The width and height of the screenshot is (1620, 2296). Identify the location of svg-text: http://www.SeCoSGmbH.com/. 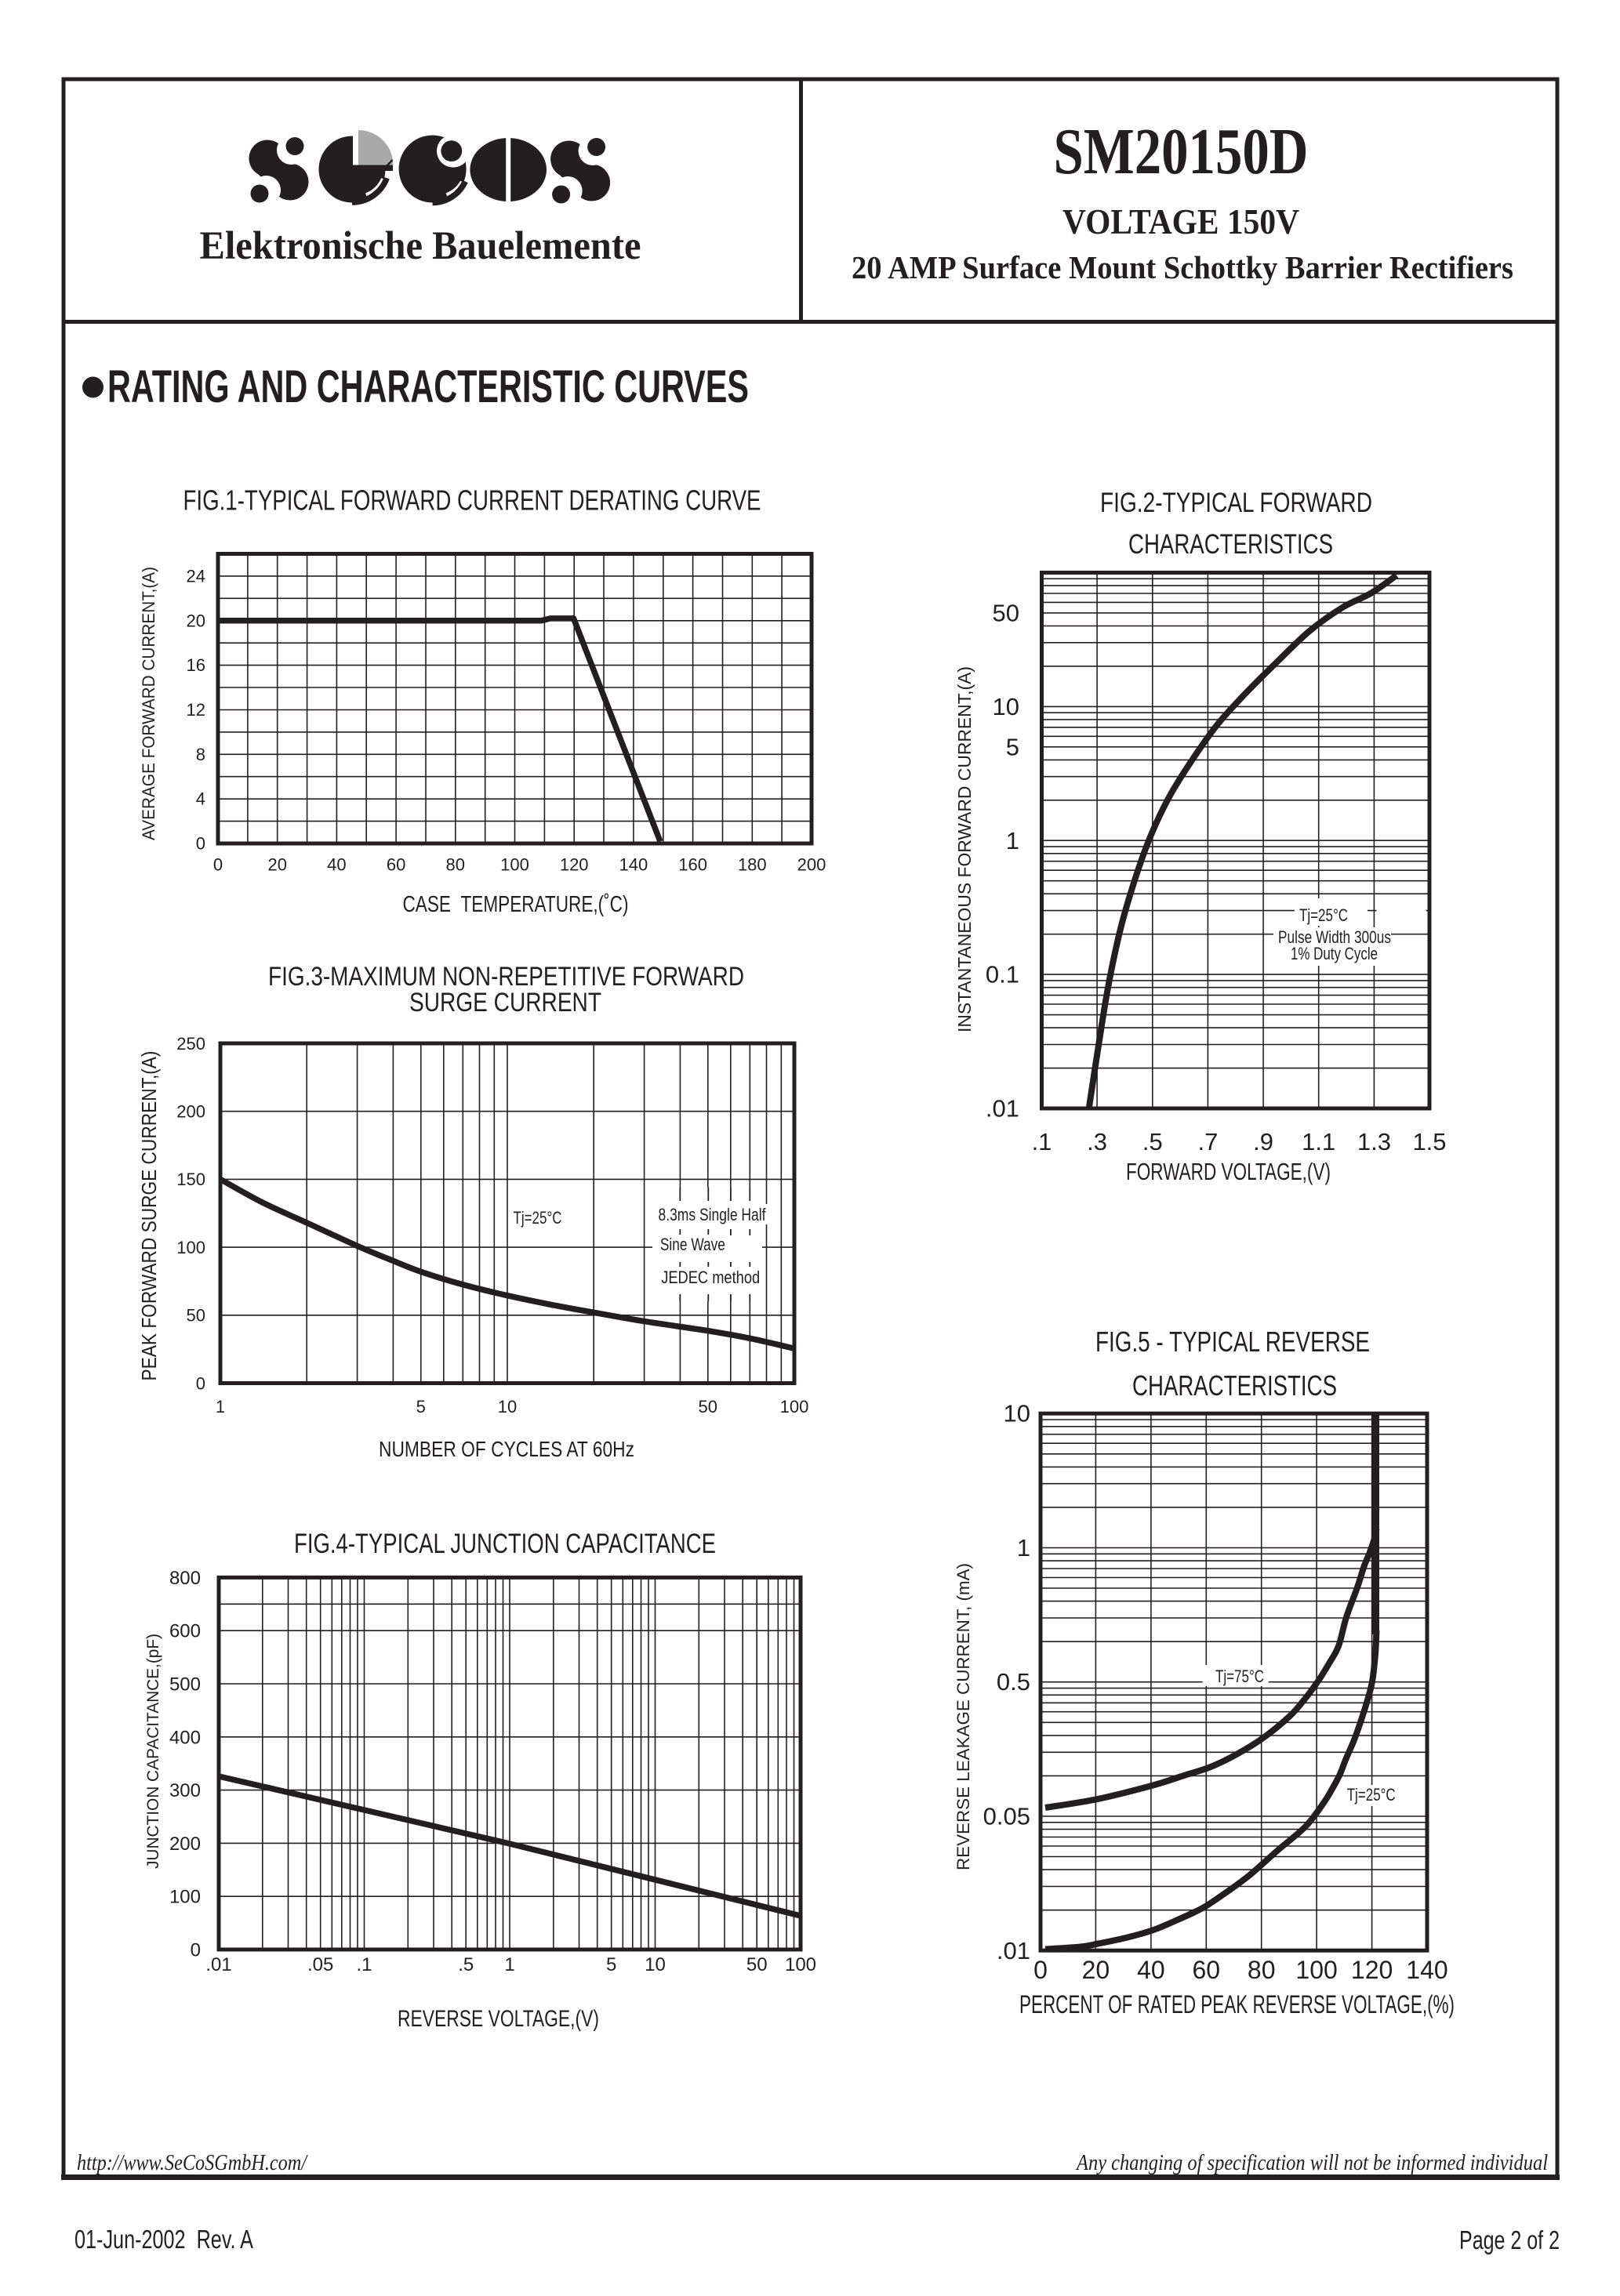
(192, 2163).